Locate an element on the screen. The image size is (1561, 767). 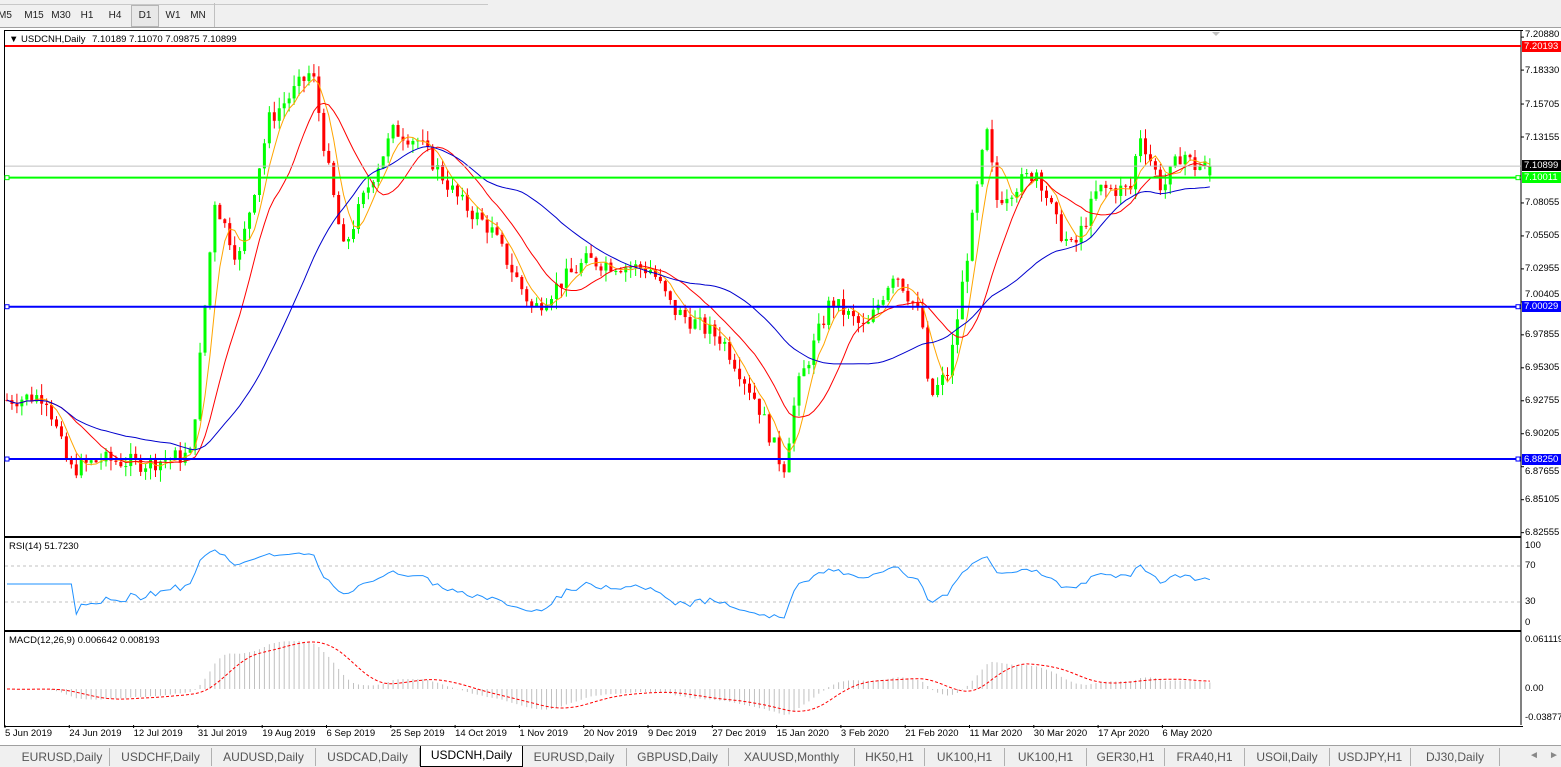
tab-hk50-h1: HK50,H1 is located at coordinates (890, 757).